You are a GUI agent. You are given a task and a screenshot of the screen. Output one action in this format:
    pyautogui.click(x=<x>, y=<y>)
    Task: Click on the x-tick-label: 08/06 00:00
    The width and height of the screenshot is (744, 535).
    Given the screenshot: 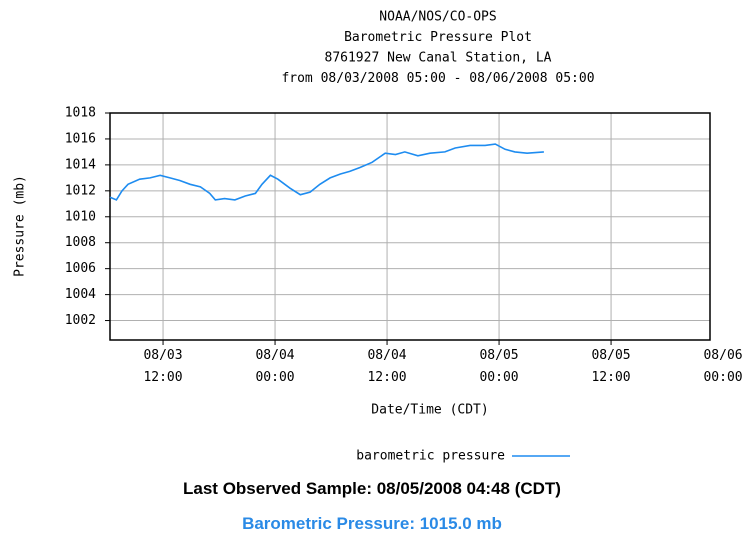 What is the action you would take?
    pyautogui.click(x=723, y=366)
    